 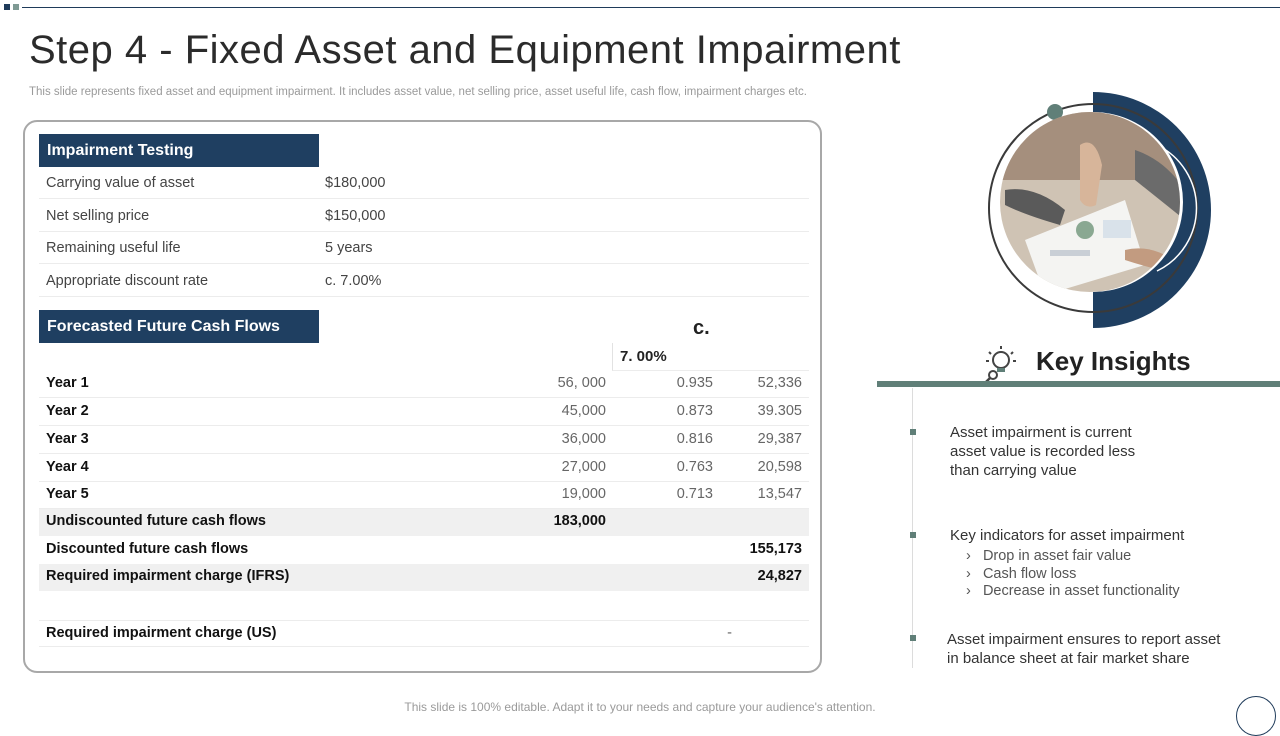 I want to click on key-insights-title: Key Insights, so click(x=1113, y=361).